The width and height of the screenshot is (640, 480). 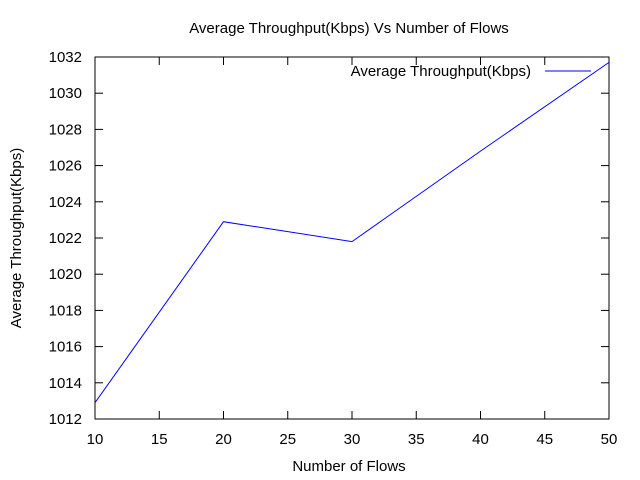 What do you see at coordinates (65, 202) in the screenshot?
I see `y-tick-label: 1024` at bounding box center [65, 202].